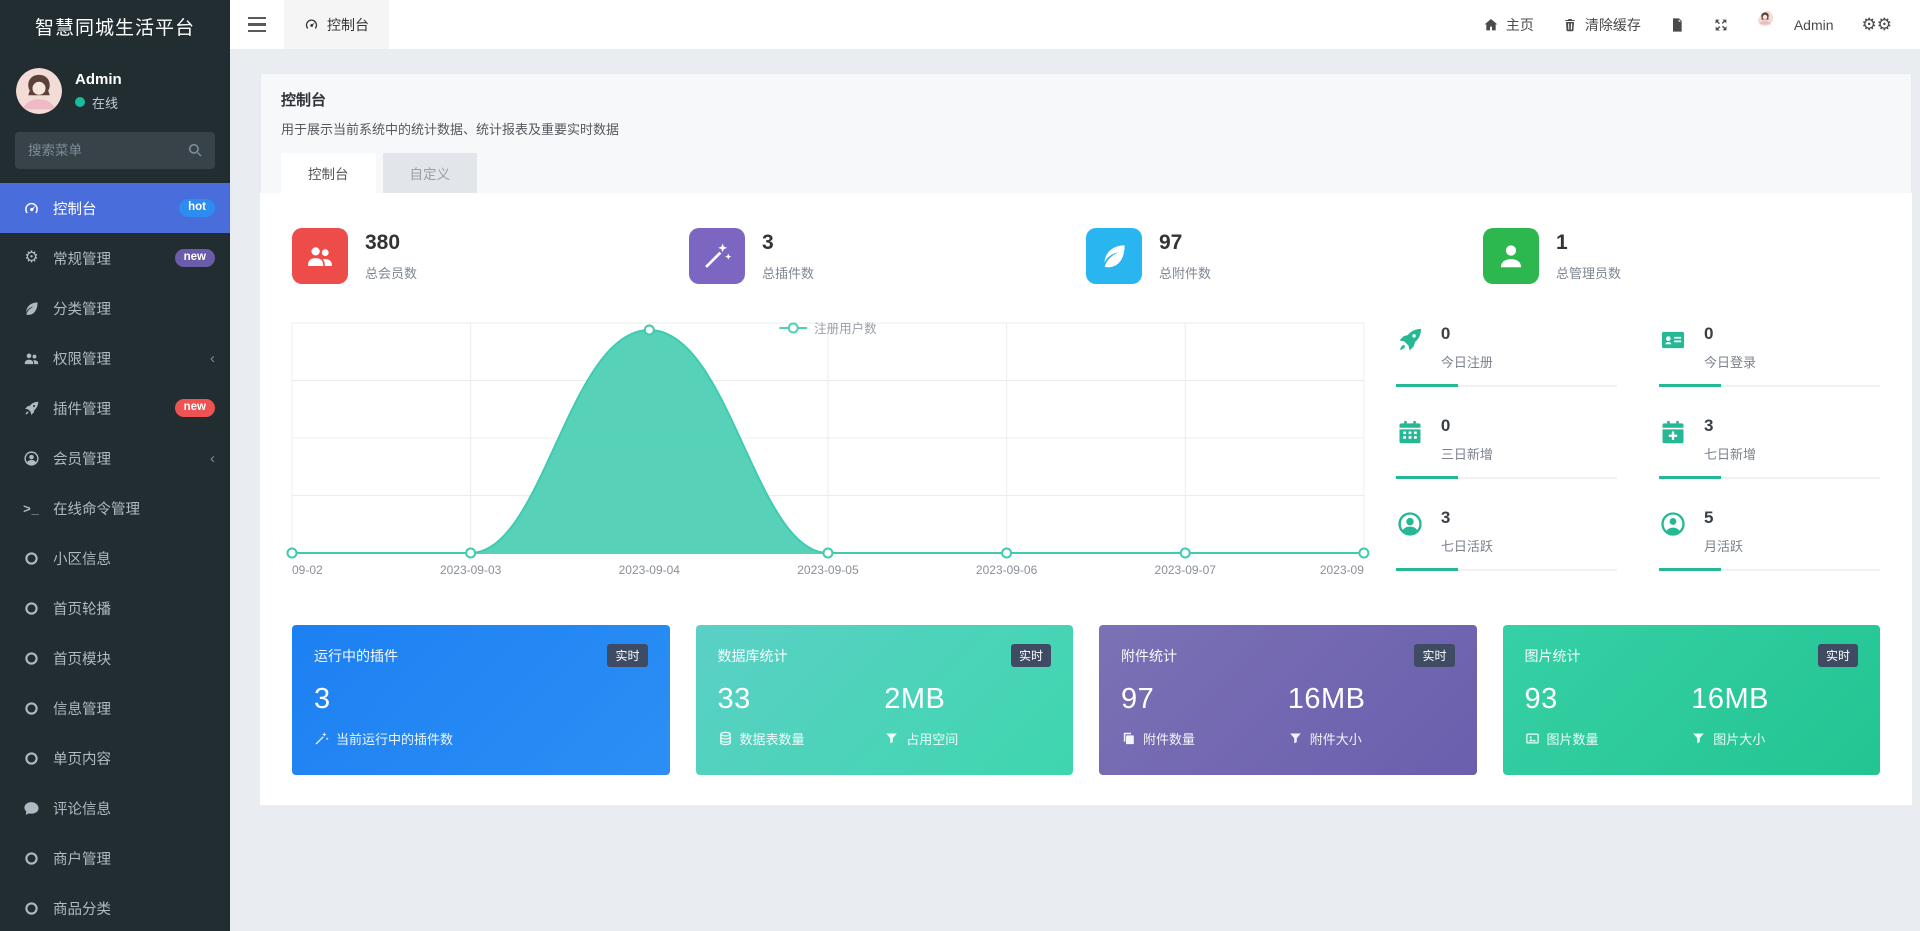 The image size is (1920, 931). I want to click on card-value: 97, so click(1138, 699).